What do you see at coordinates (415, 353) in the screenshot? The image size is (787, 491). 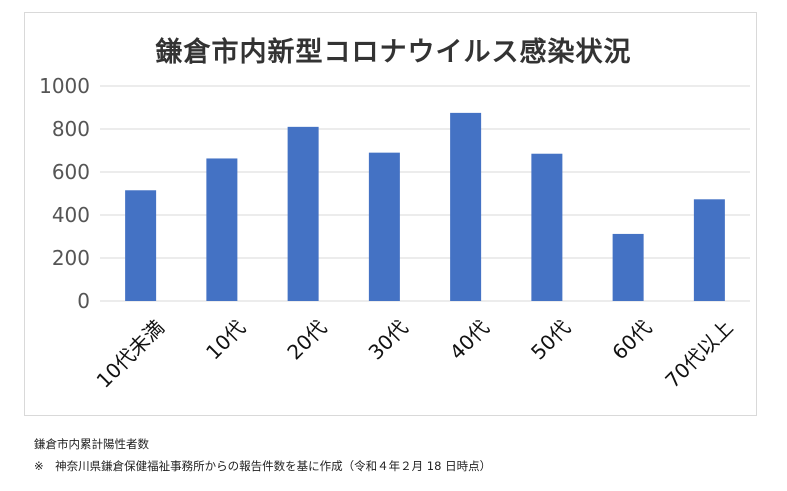 I see `x-tick-labels: 10代未満 10代 20代 30代 40代 50代 60代 70代以上` at bounding box center [415, 353].